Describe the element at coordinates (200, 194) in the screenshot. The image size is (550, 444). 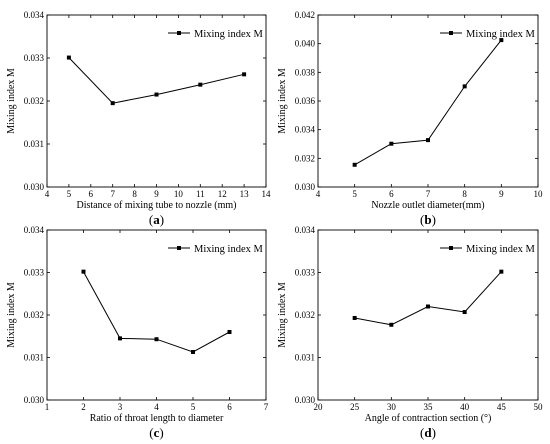
I see `x-tick-label: 11` at that location.